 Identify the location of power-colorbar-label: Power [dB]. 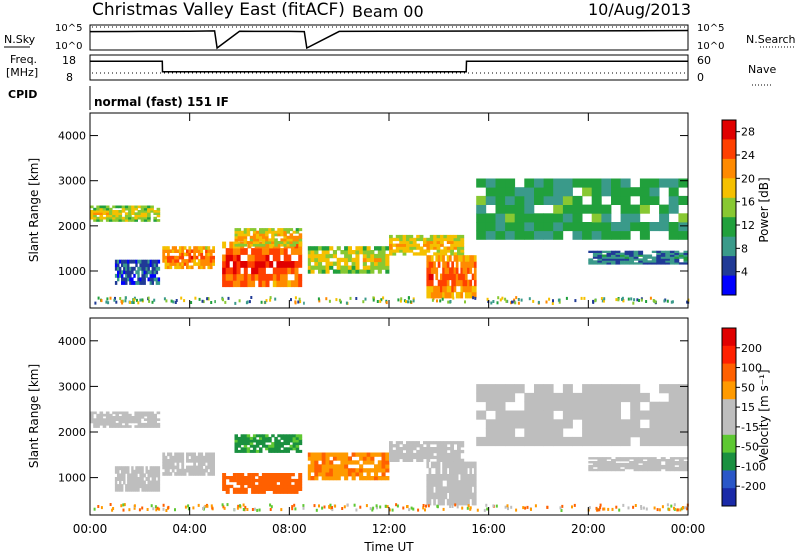
(764, 209).